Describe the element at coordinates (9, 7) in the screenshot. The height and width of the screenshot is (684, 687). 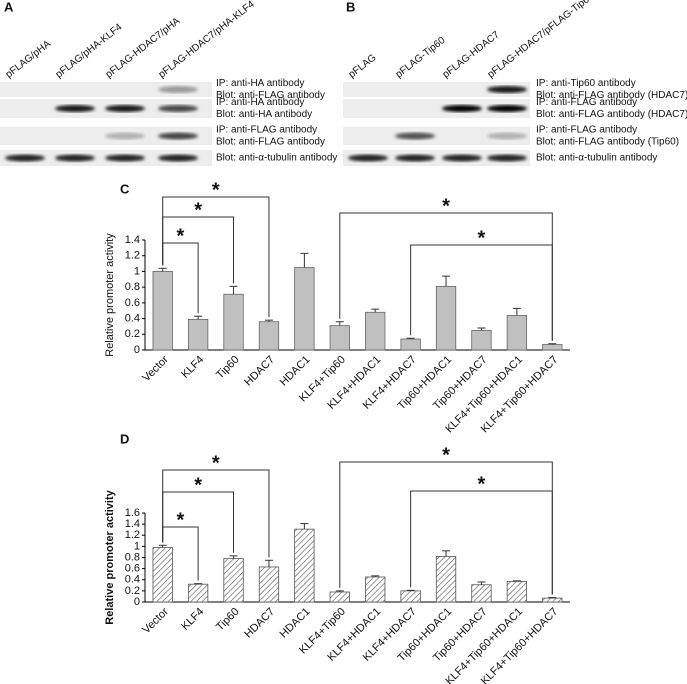
I see `panel-label: A` at that location.